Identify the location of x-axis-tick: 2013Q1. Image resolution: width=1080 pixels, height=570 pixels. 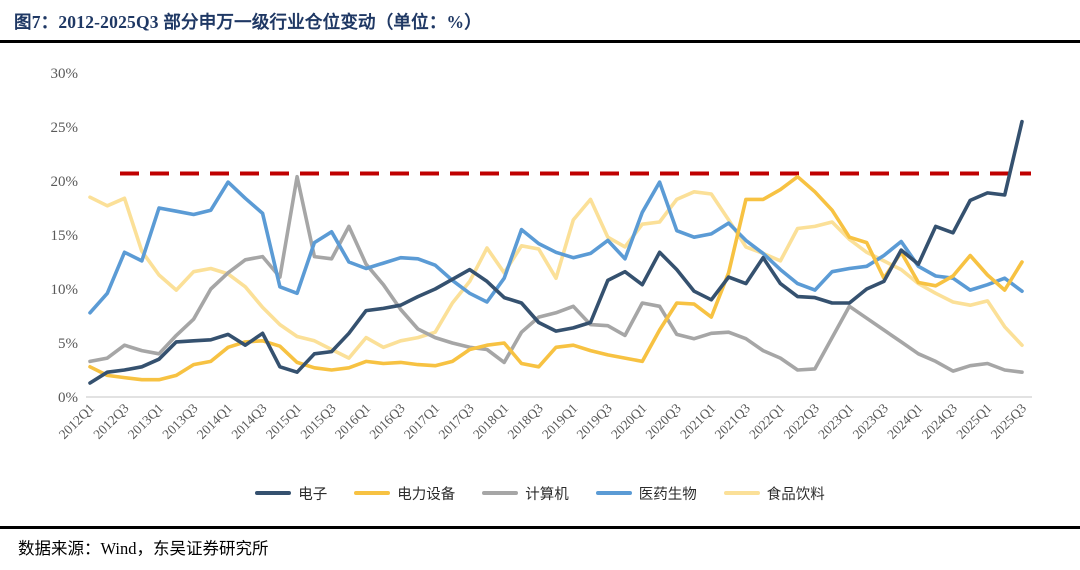
(145, 421).